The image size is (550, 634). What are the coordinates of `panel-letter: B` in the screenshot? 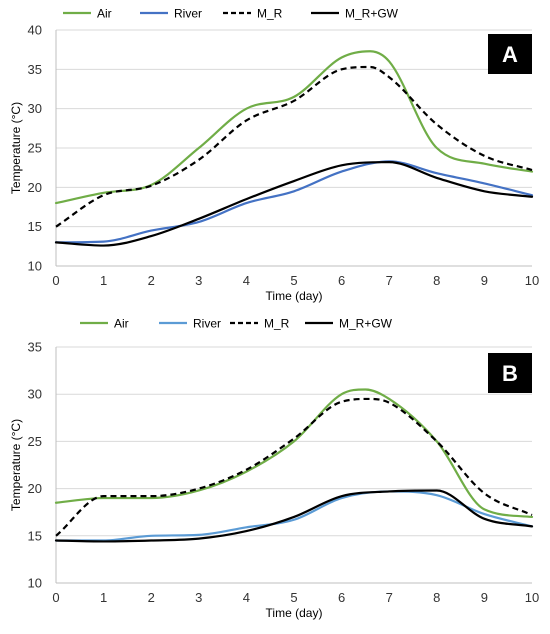 It's located at (510, 373).